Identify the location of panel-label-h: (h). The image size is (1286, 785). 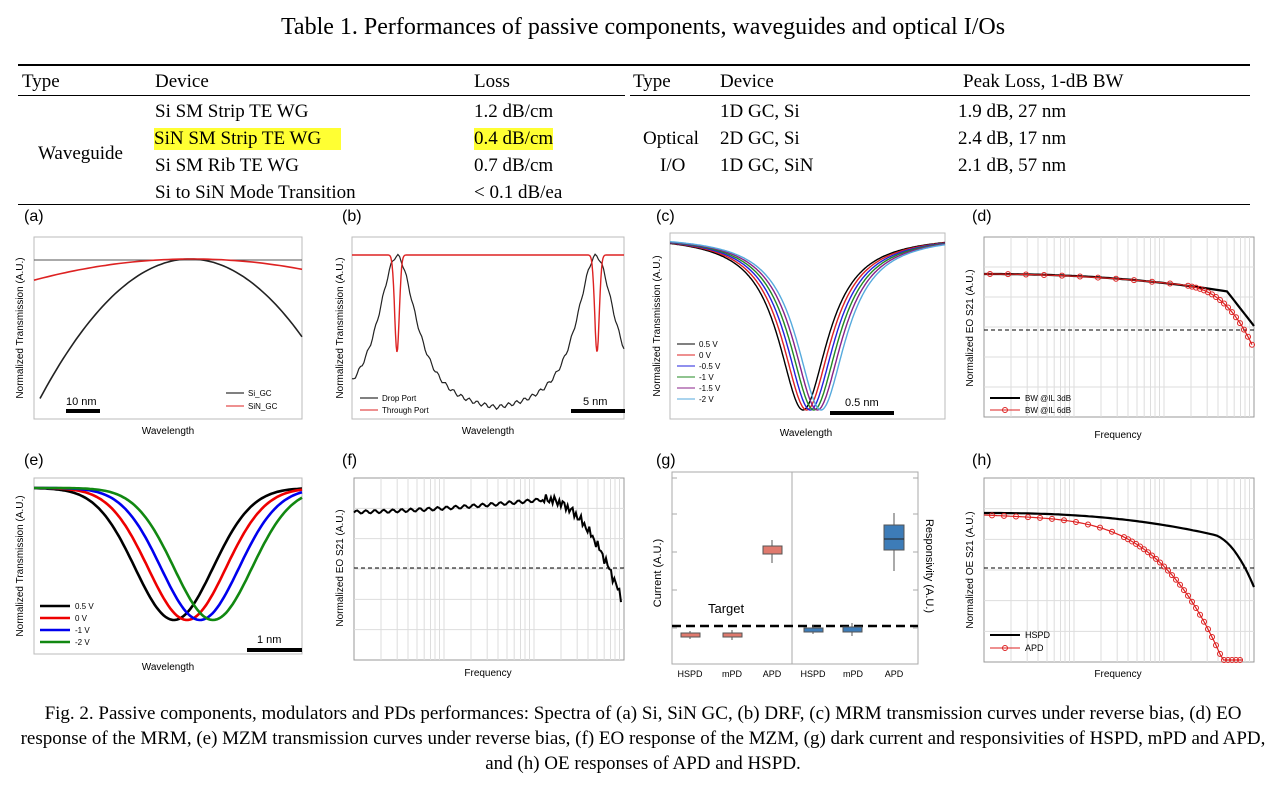
(982, 460).